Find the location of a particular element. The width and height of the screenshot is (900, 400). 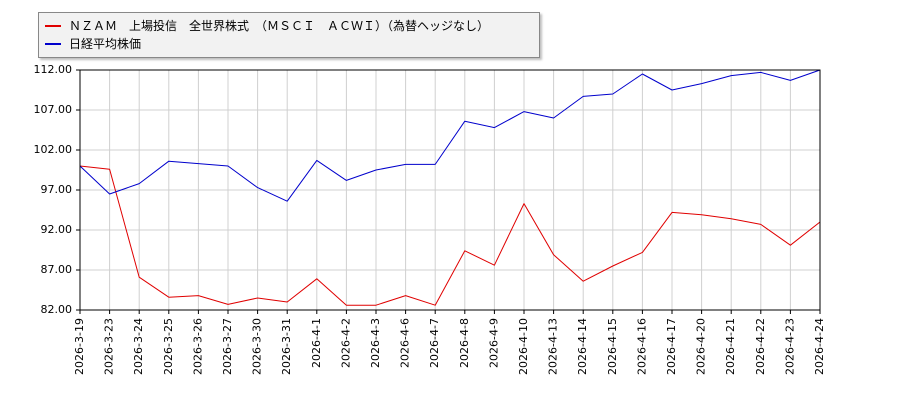

x-tick-label: 2026-3-19 is located at coordinates (79, 346).